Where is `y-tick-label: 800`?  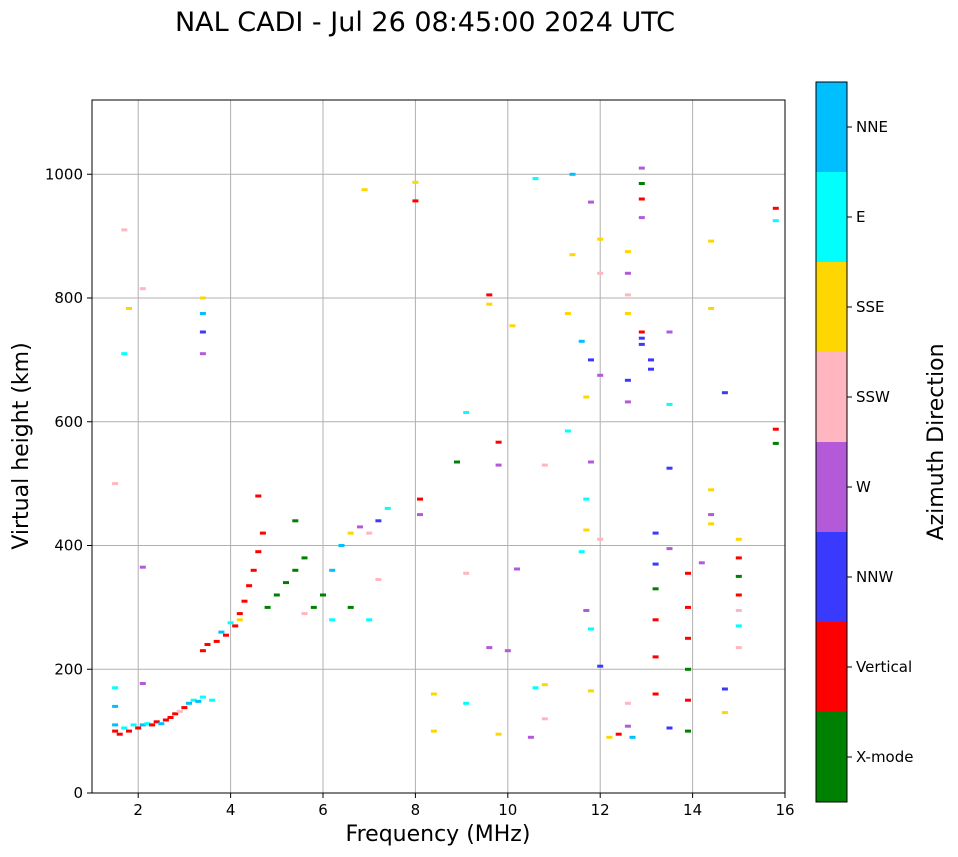 y-tick-label: 800 is located at coordinates (68, 298).